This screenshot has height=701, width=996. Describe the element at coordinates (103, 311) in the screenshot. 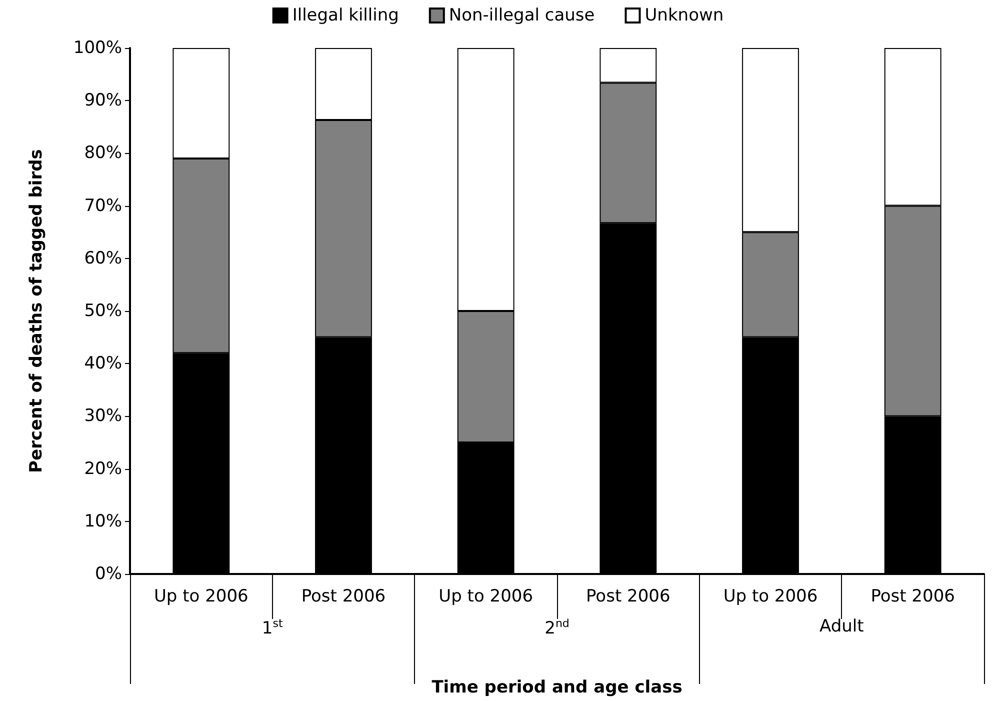

I see `y-tick-label: 50%` at that location.